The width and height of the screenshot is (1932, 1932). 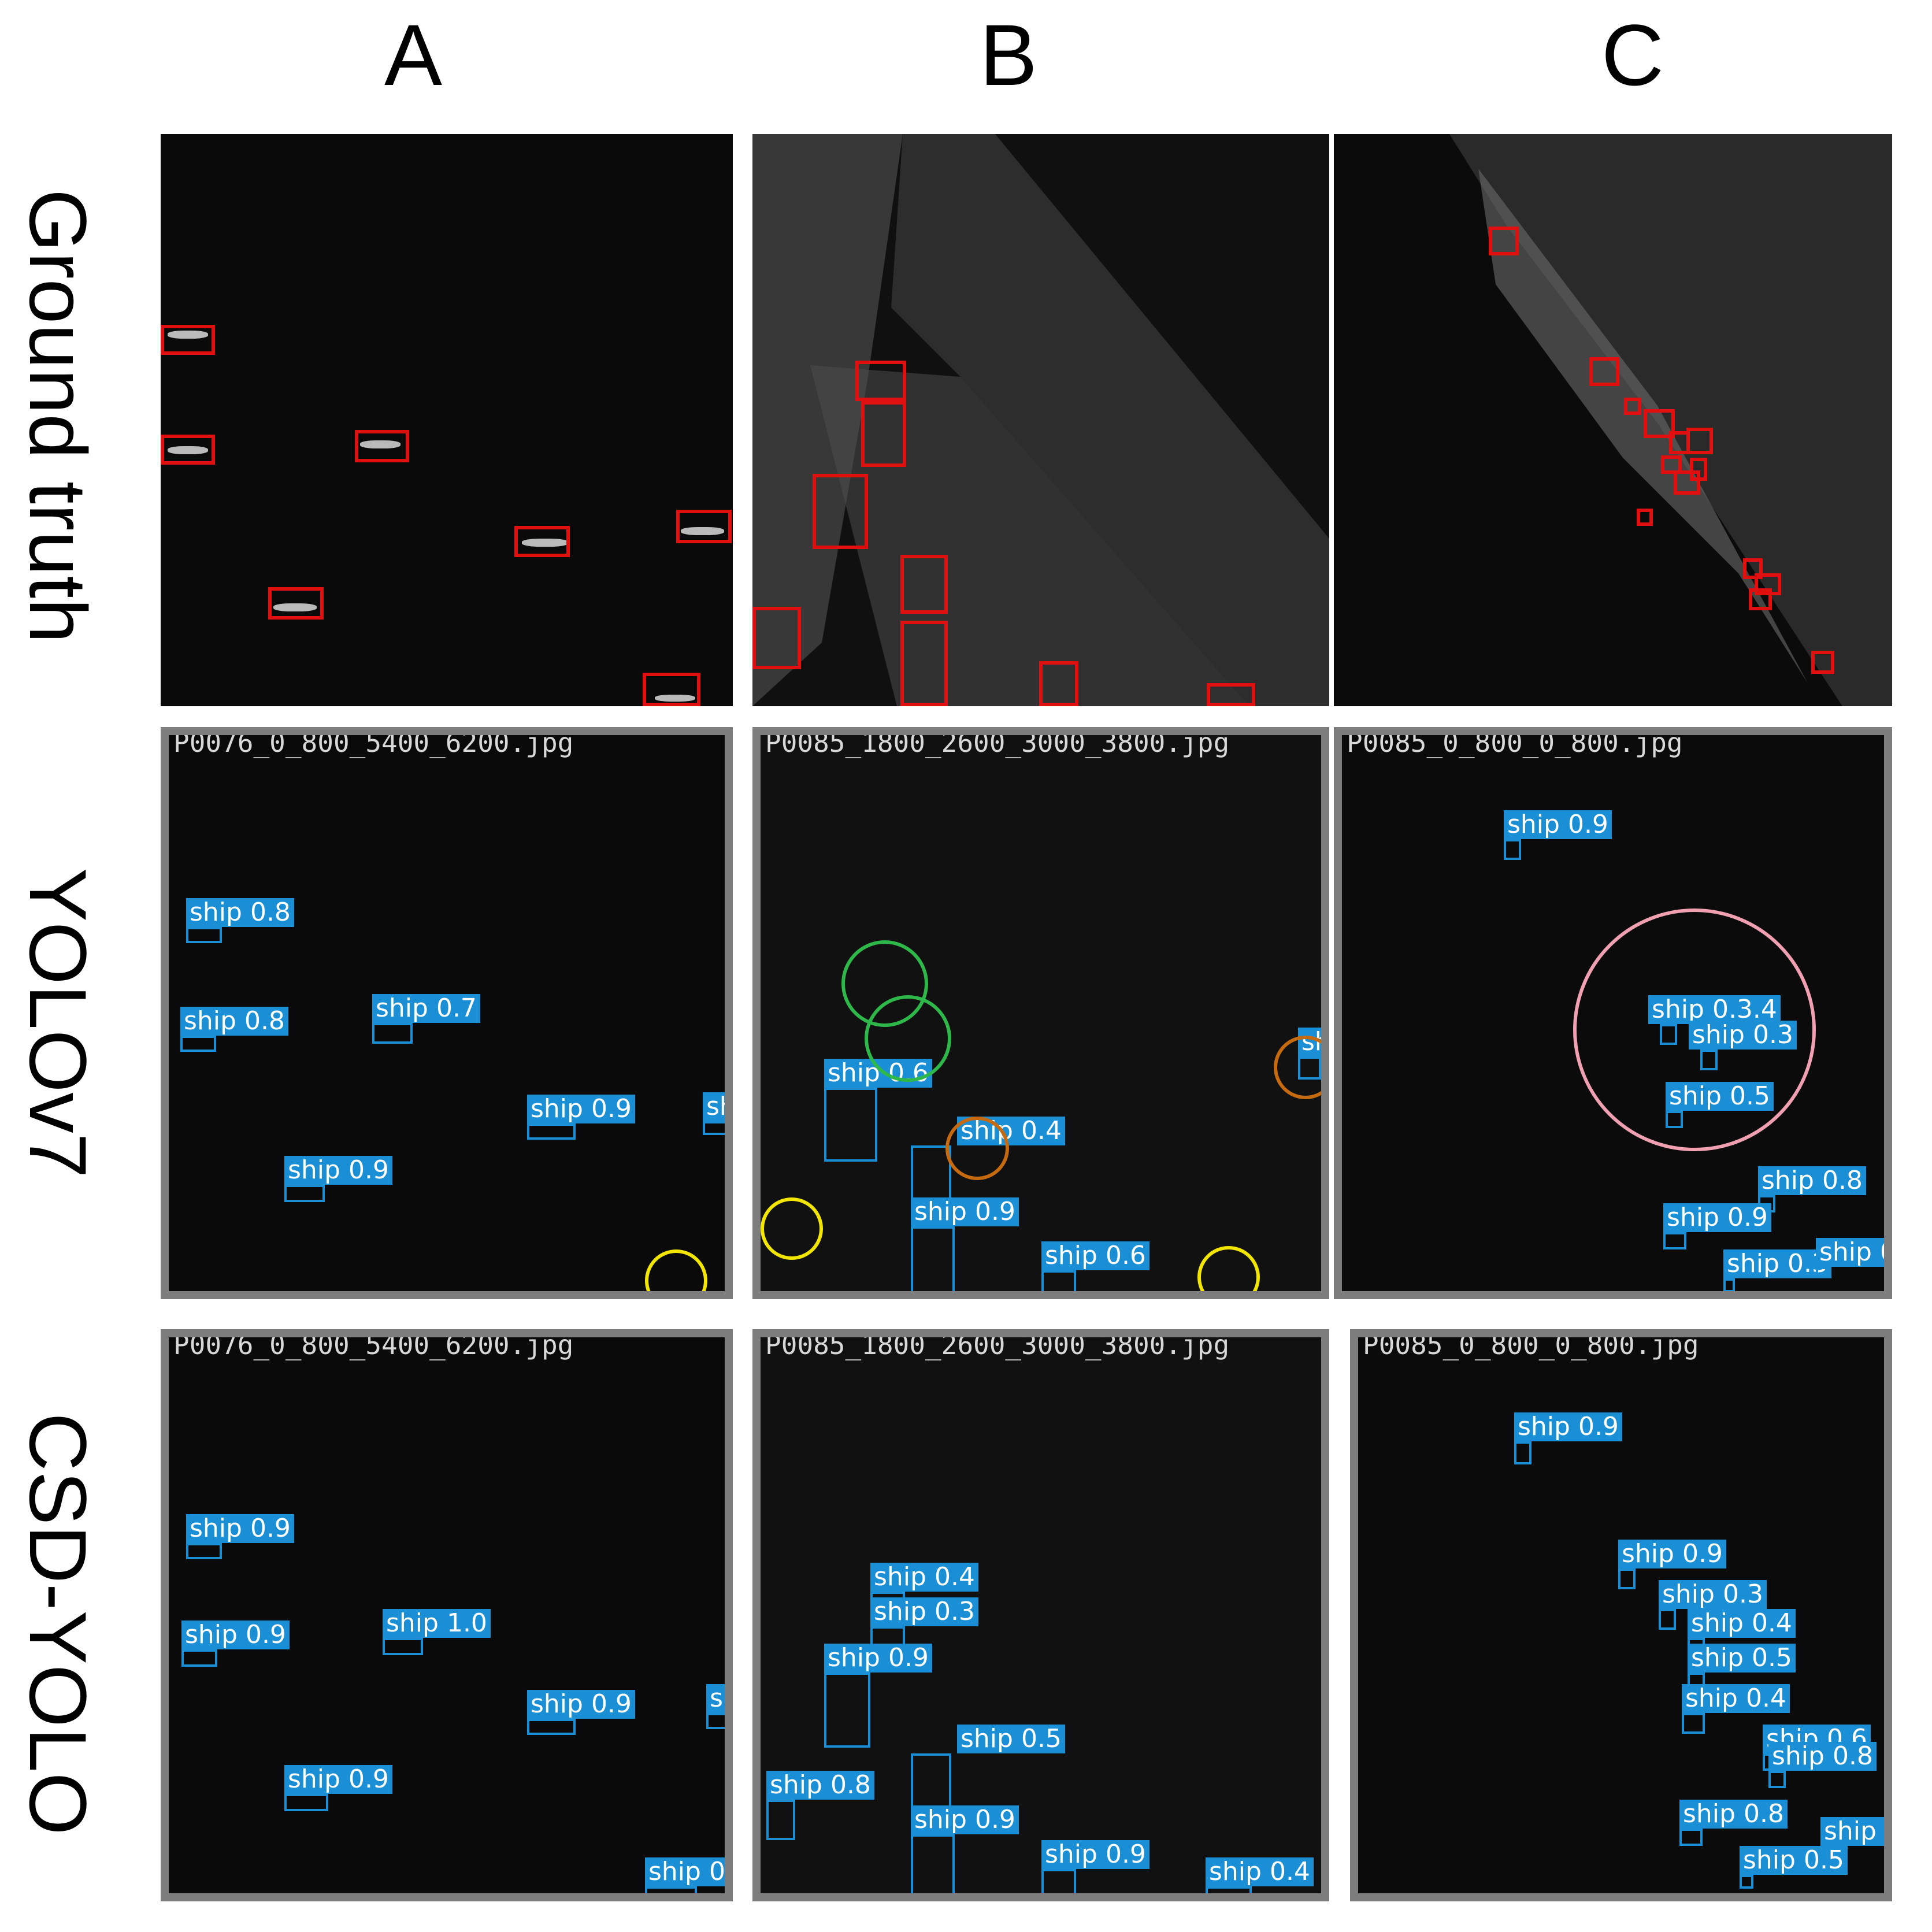 What do you see at coordinates (685, 1871) in the screenshot?
I see `detection-label: ship 0.` at bounding box center [685, 1871].